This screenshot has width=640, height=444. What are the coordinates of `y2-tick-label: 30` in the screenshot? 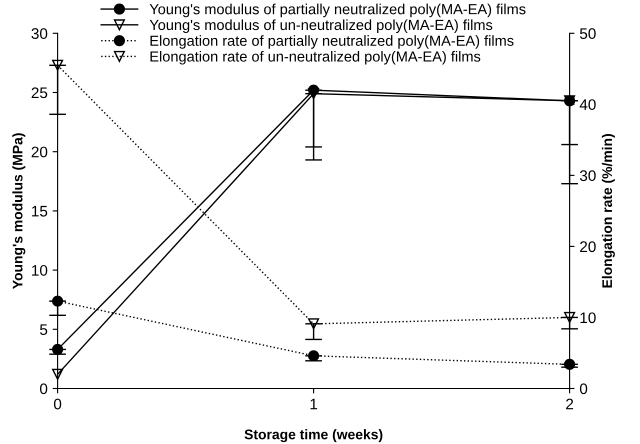 It's located at (588, 176).